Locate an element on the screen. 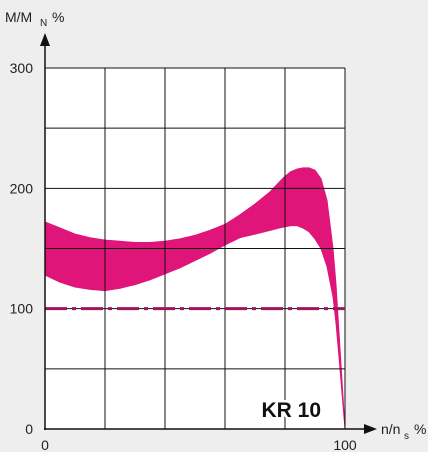  x-axis-label-subscript: s is located at coordinates (406, 436).